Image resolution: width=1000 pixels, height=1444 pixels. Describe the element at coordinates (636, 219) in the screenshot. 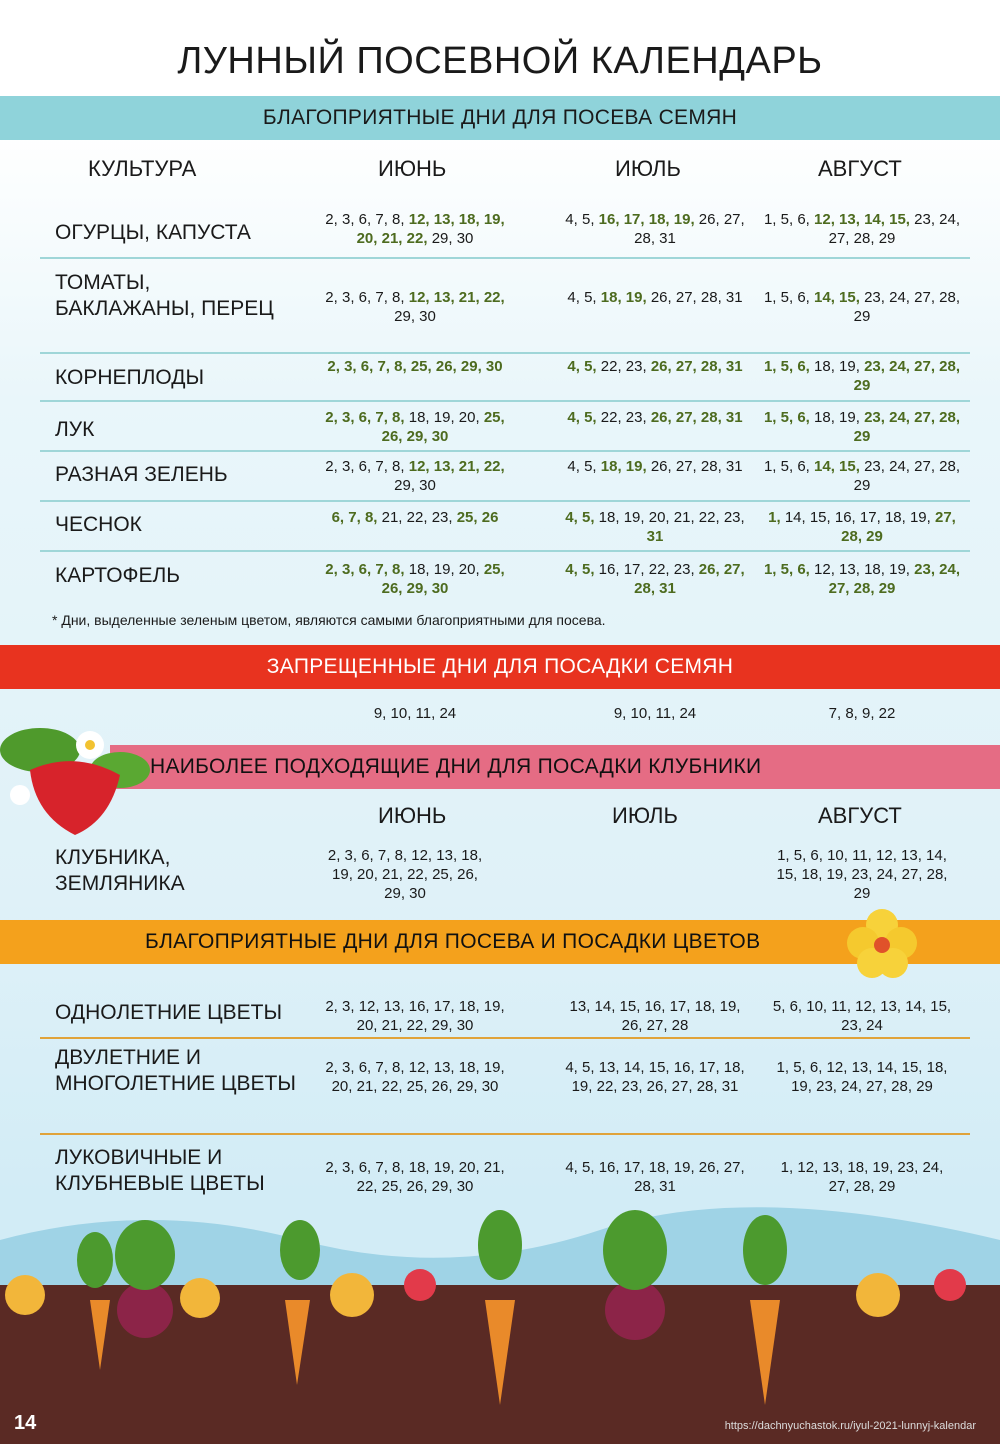

I see `favorable-day: 17,` at that location.